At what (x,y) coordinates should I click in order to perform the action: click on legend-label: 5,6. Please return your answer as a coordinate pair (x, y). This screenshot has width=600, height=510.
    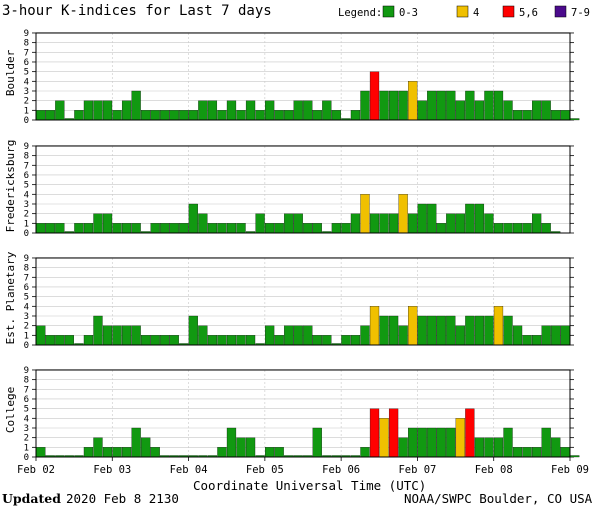
    Looking at the image, I should click on (528, 13).